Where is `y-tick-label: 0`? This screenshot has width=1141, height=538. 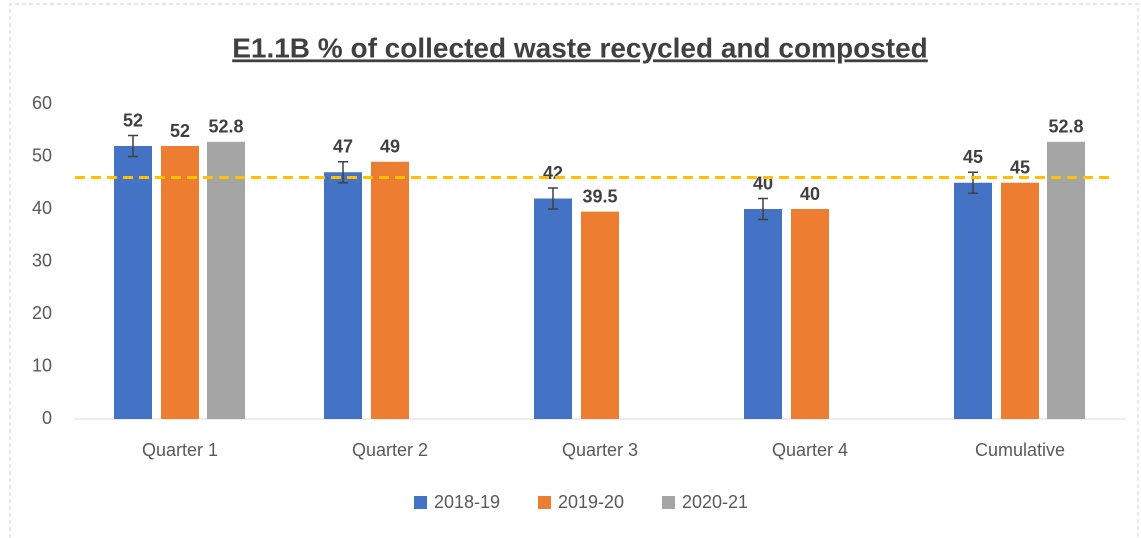
y-tick-label: 0 is located at coordinates (47, 418).